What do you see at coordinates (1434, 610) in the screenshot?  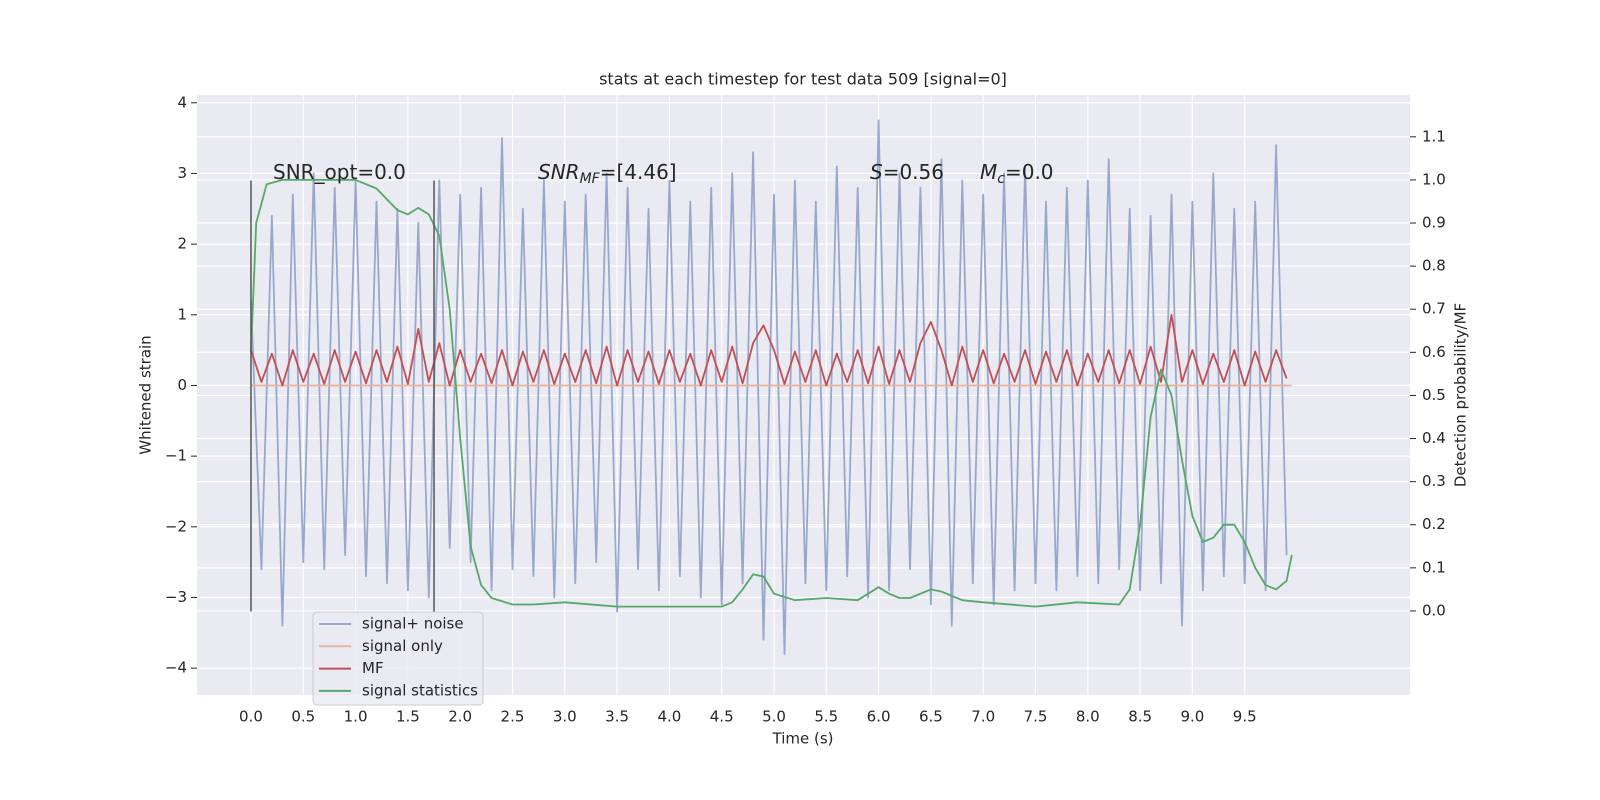 I see `y2-tick-label: 0.0` at bounding box center [1434, 610].